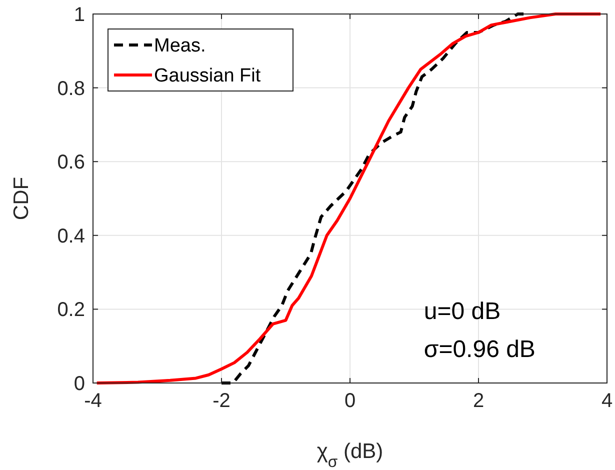  What do you see at coordinates (350, 455) in the screenshot?
I see `x-axis-title: χ$_{σ}$ (dB)` at bounding box center [350, 455].